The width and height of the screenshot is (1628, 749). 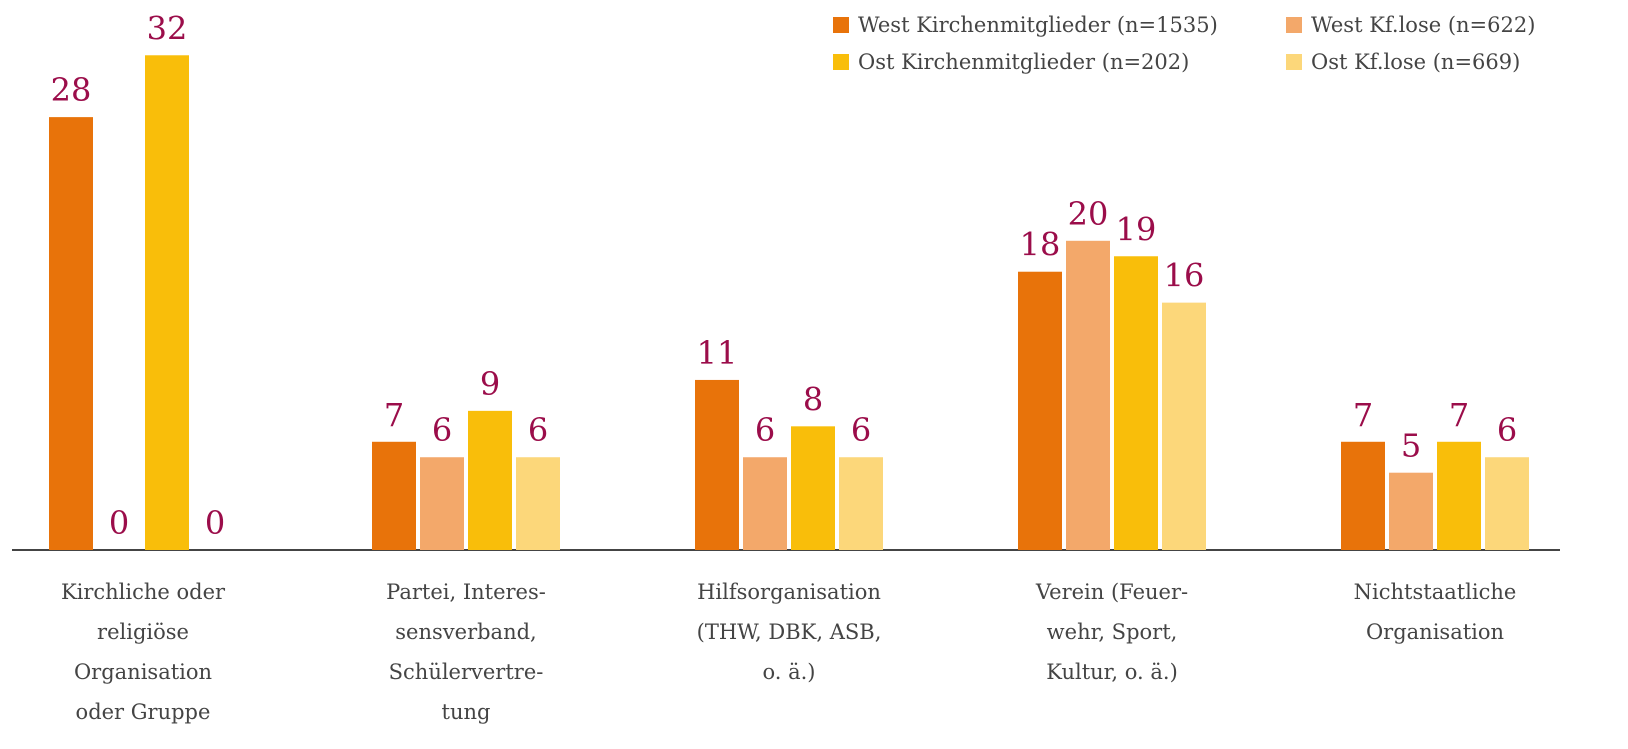 What do you see at coordinates (167, 28) in the screenshot?
I see `value-label: 32` at bounding box center [167, 28].